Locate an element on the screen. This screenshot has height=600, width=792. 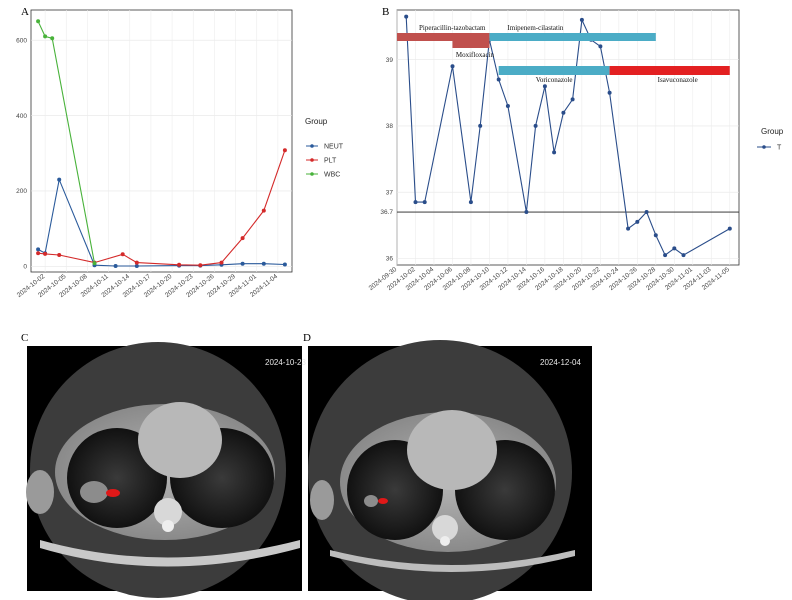
panel-b-legend-title: Group is located at coordinates (772, 131).